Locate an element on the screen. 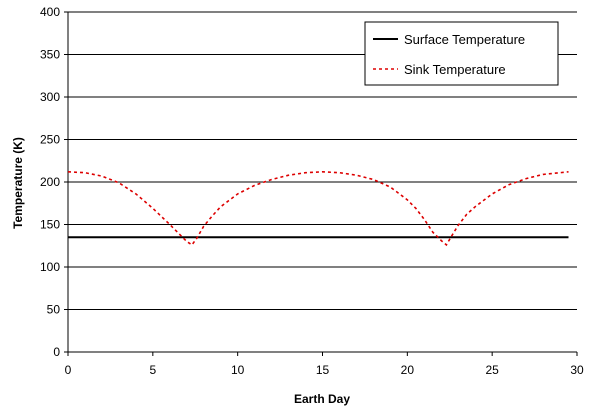  y-tick-label-100: 100 is located at coordinates (50, 267).